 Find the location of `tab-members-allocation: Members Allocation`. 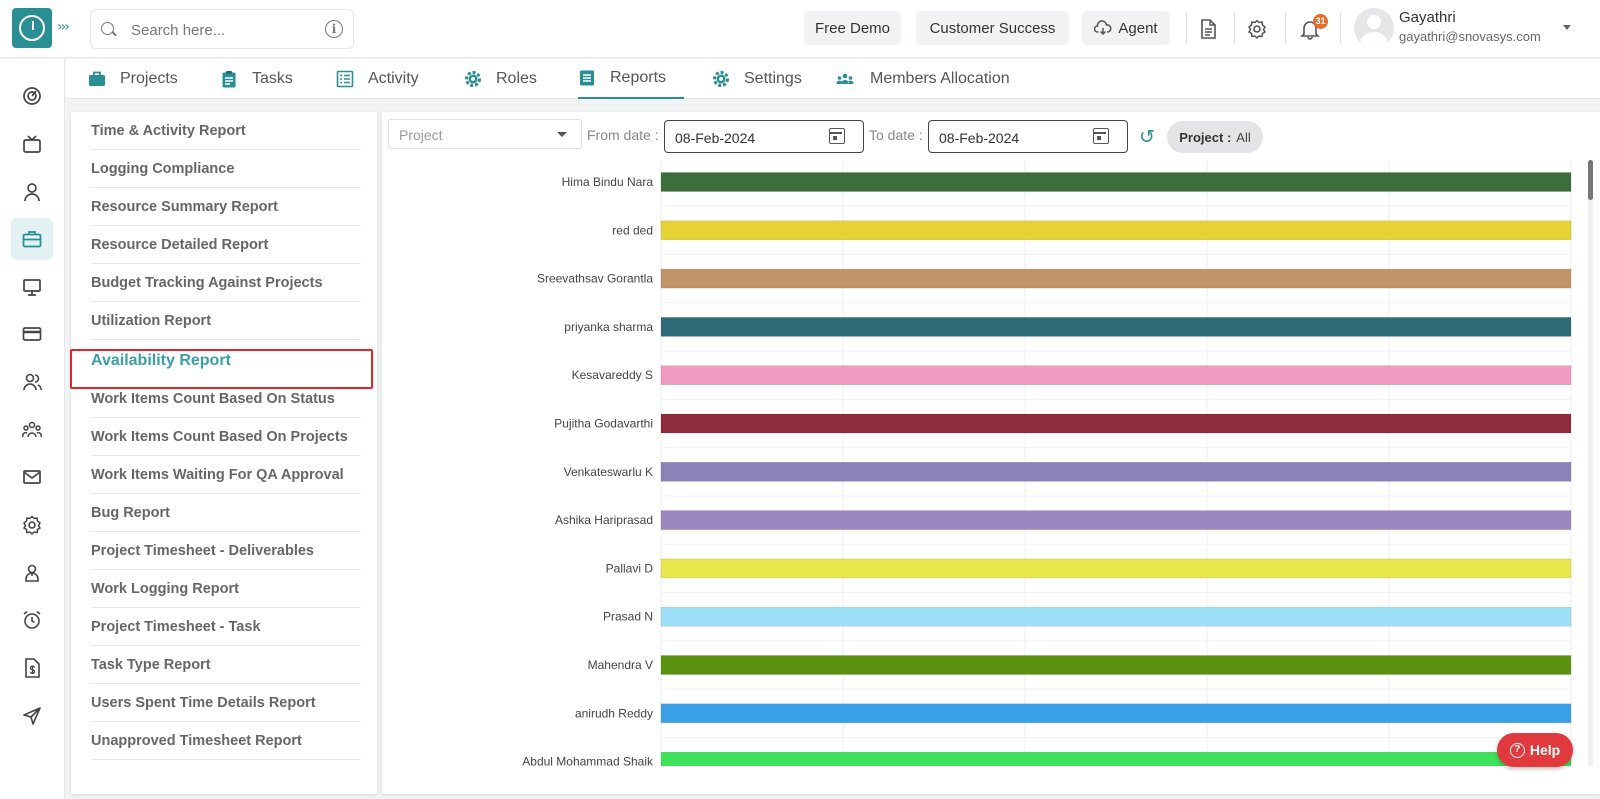

tab-members-allocation: Members Allocation is located at coordinates (922, 79).